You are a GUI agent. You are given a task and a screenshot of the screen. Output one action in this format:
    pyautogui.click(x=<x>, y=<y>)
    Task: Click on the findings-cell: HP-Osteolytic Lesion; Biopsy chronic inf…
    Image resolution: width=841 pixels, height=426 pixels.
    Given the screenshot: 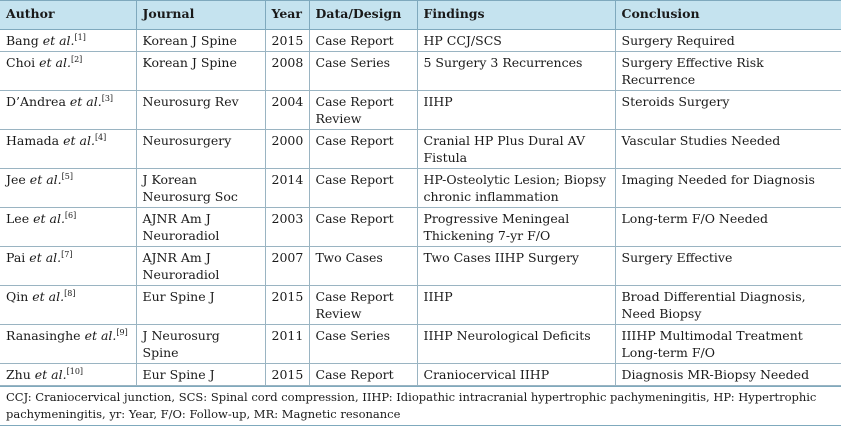 What is the action you would take?
    pyautogui.click(x=516, y=188)
    